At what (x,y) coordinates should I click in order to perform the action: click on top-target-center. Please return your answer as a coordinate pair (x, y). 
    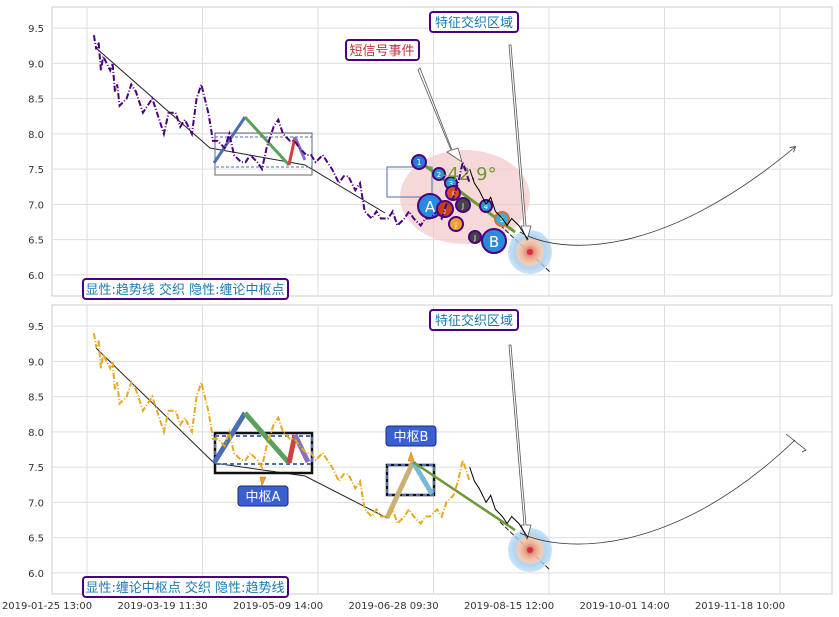
    Looking at the image, I should click on (530, 252).